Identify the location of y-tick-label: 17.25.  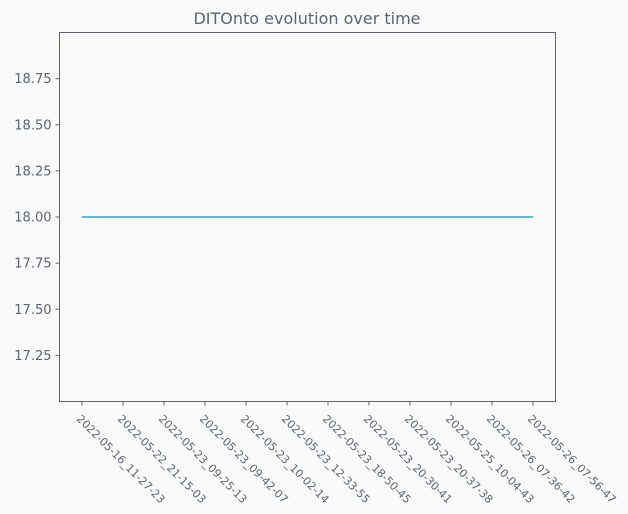
(32, 356).